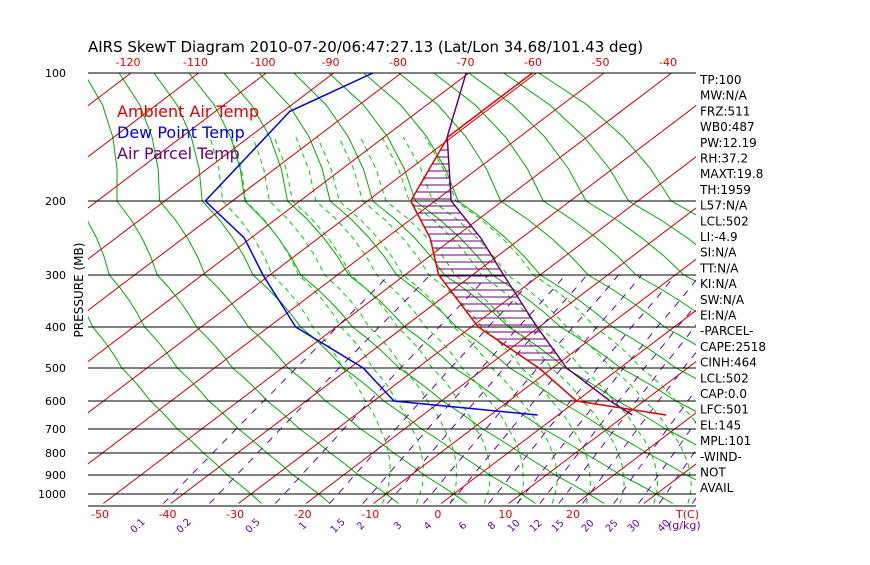  I want to click on bottom-temp-tick-label: -10, so click(370, 514).